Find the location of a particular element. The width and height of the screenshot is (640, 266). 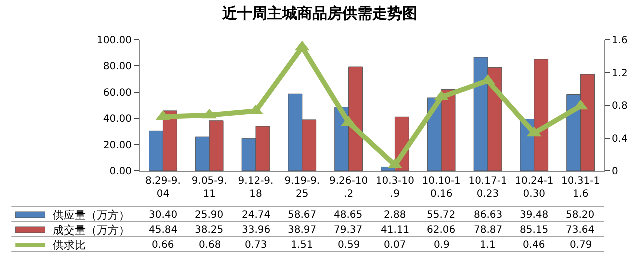

x-tick-label: 9.19-9.25 is located at coordinates (302, 188).